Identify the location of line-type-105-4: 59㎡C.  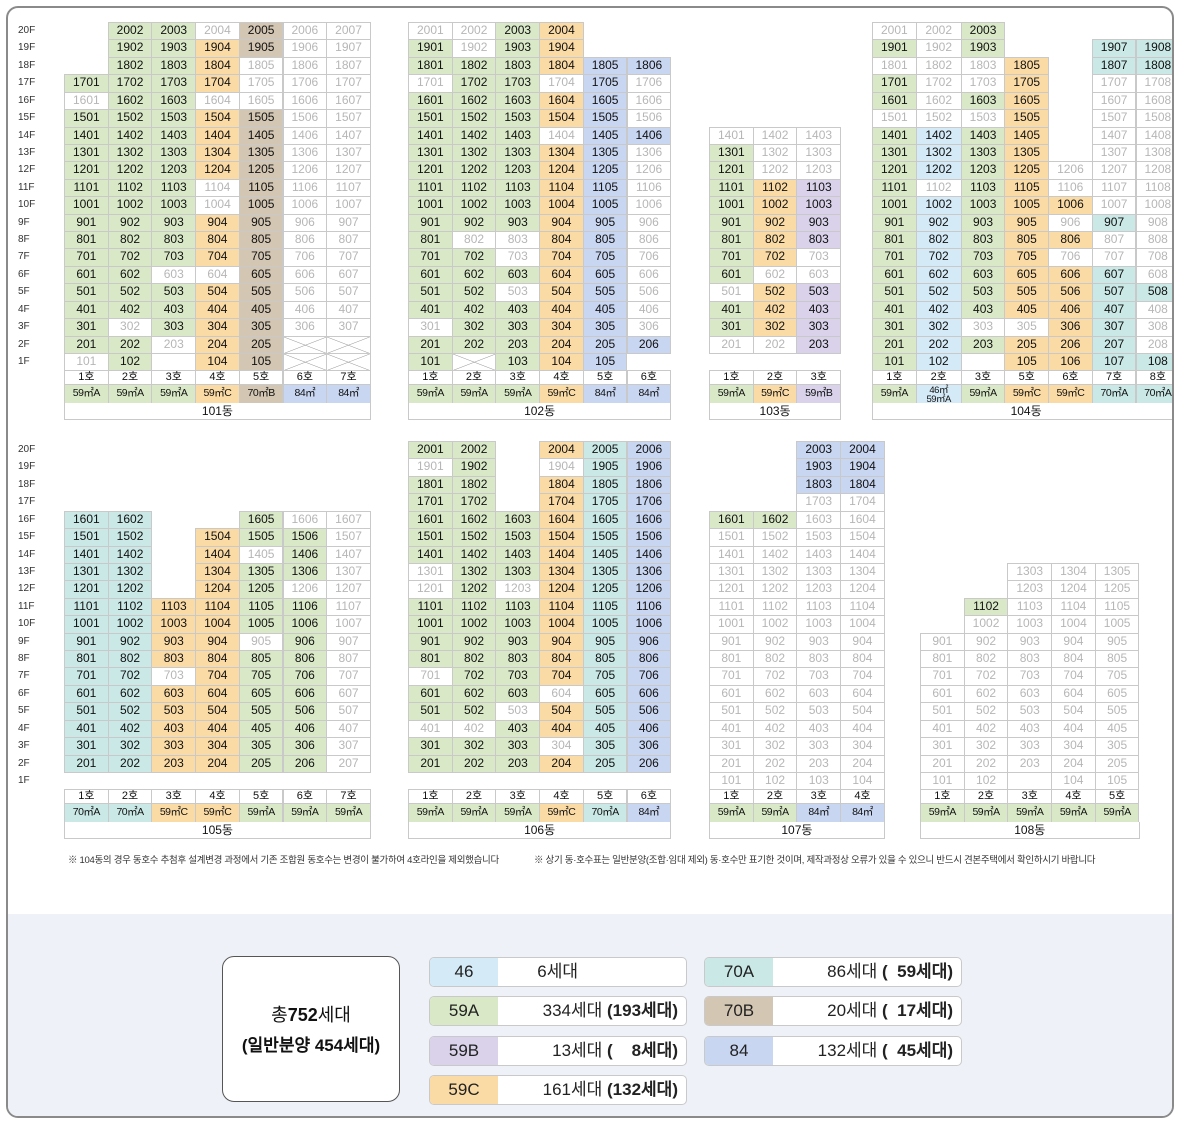
(217, 813).